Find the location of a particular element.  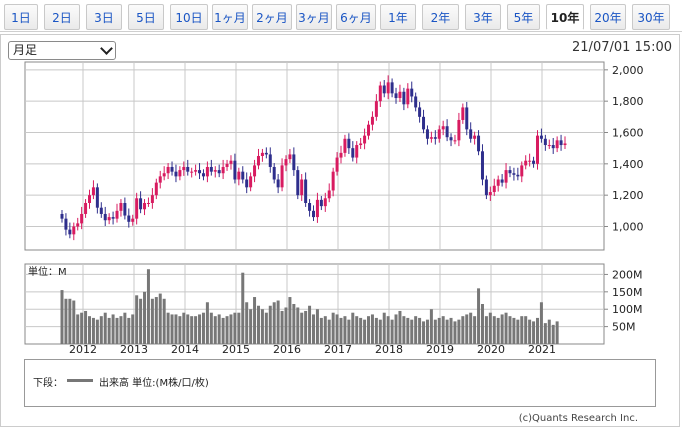

legend-prefix: 下段： is located at coordinates (48, 383).